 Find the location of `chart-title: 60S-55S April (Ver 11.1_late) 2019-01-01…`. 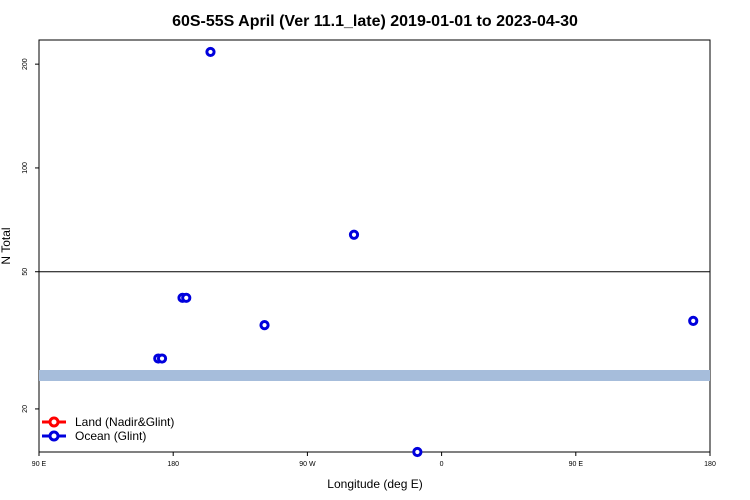

chart-title: 60S-55S April (Ver 11.1_late) 2019-01-01… is located at coordinates (375, 21).